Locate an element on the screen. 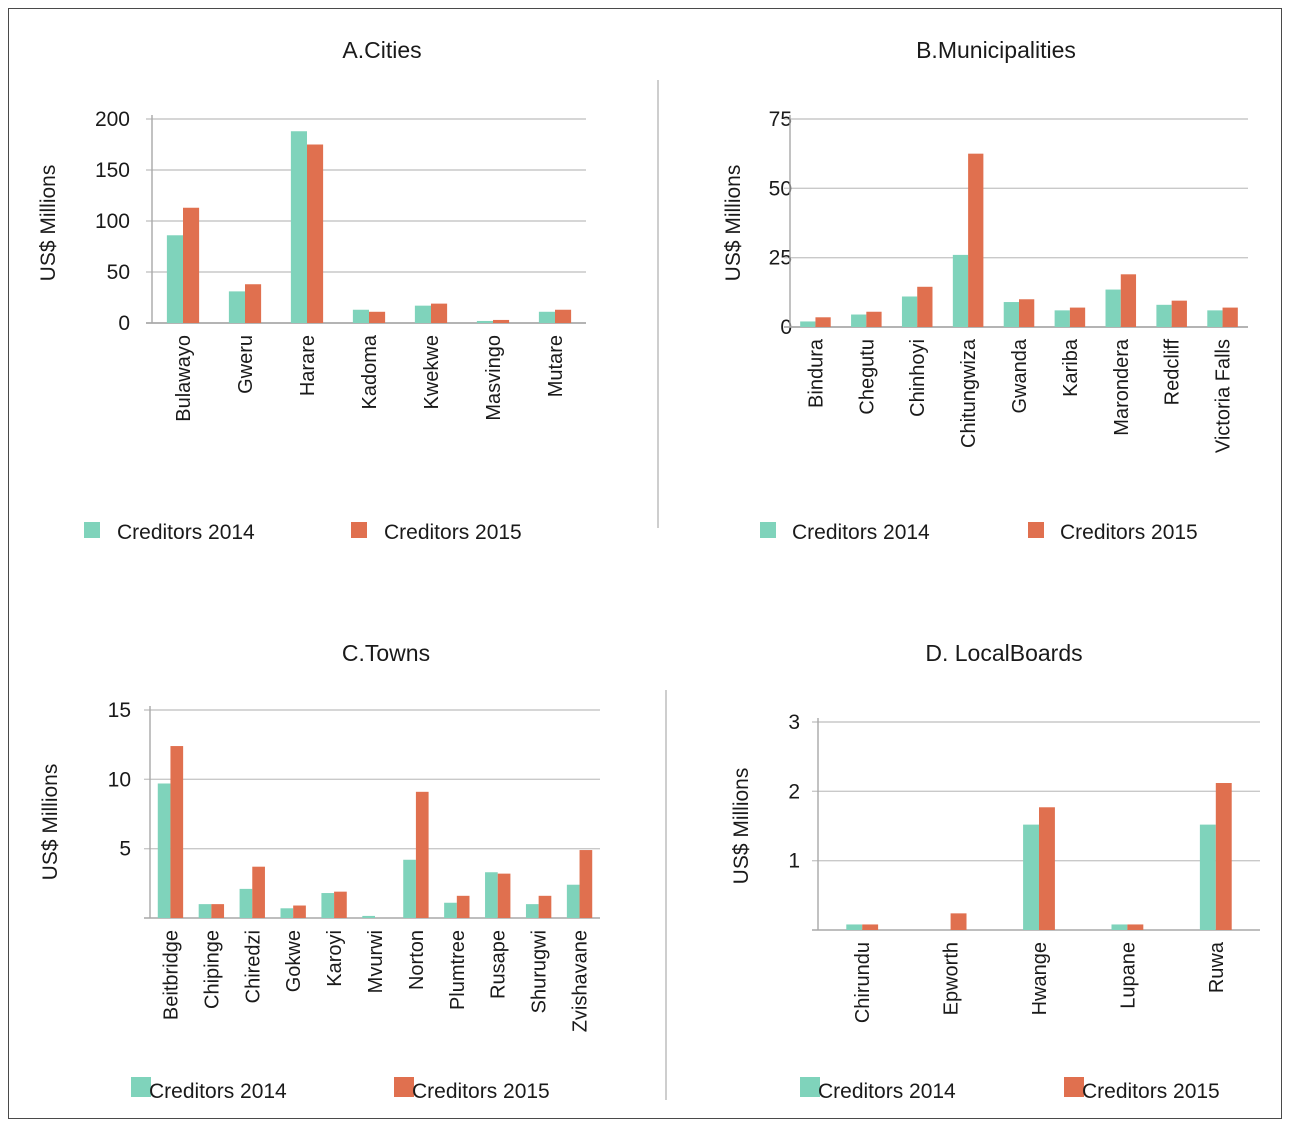 Image resolution: width=1292 pixels, height=1127 pixels. y-tick-label: 5 is located at coordinates (125, 849).